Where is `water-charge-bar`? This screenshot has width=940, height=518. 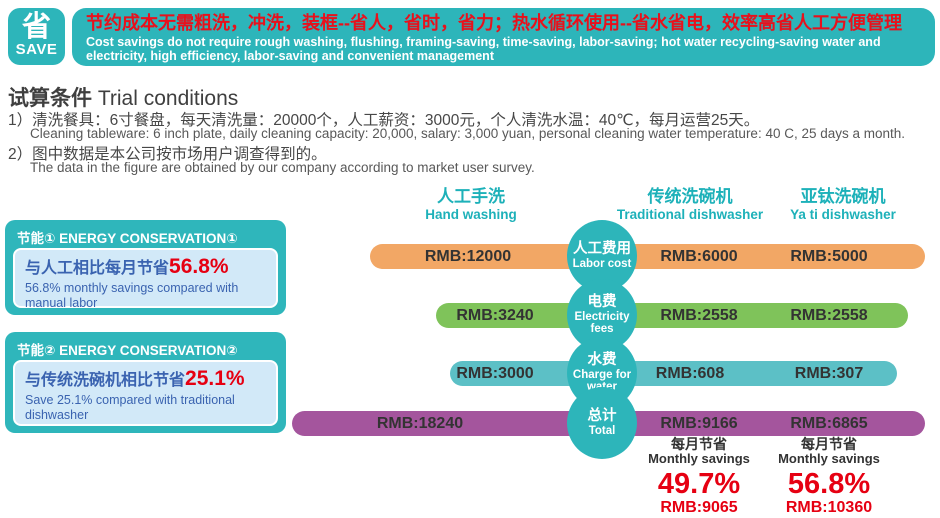 water-charge-bar is located at coordinates (673, 373).